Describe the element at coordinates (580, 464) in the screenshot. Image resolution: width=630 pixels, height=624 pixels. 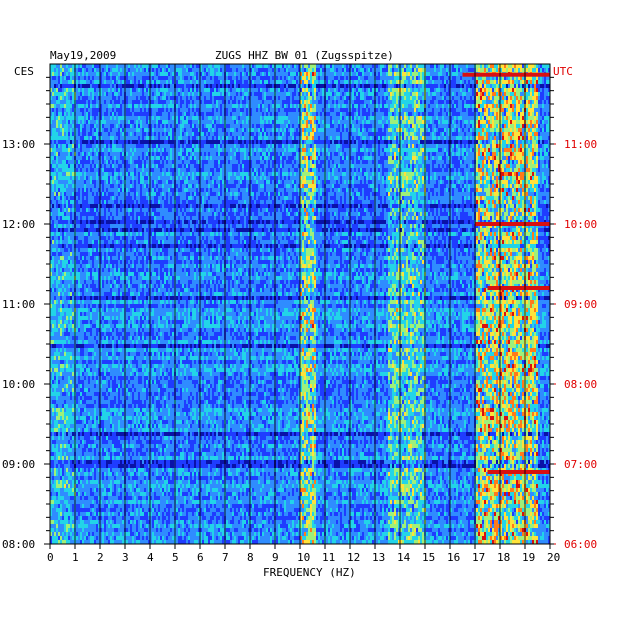
I see `right-time-label: 07:00` at that location.